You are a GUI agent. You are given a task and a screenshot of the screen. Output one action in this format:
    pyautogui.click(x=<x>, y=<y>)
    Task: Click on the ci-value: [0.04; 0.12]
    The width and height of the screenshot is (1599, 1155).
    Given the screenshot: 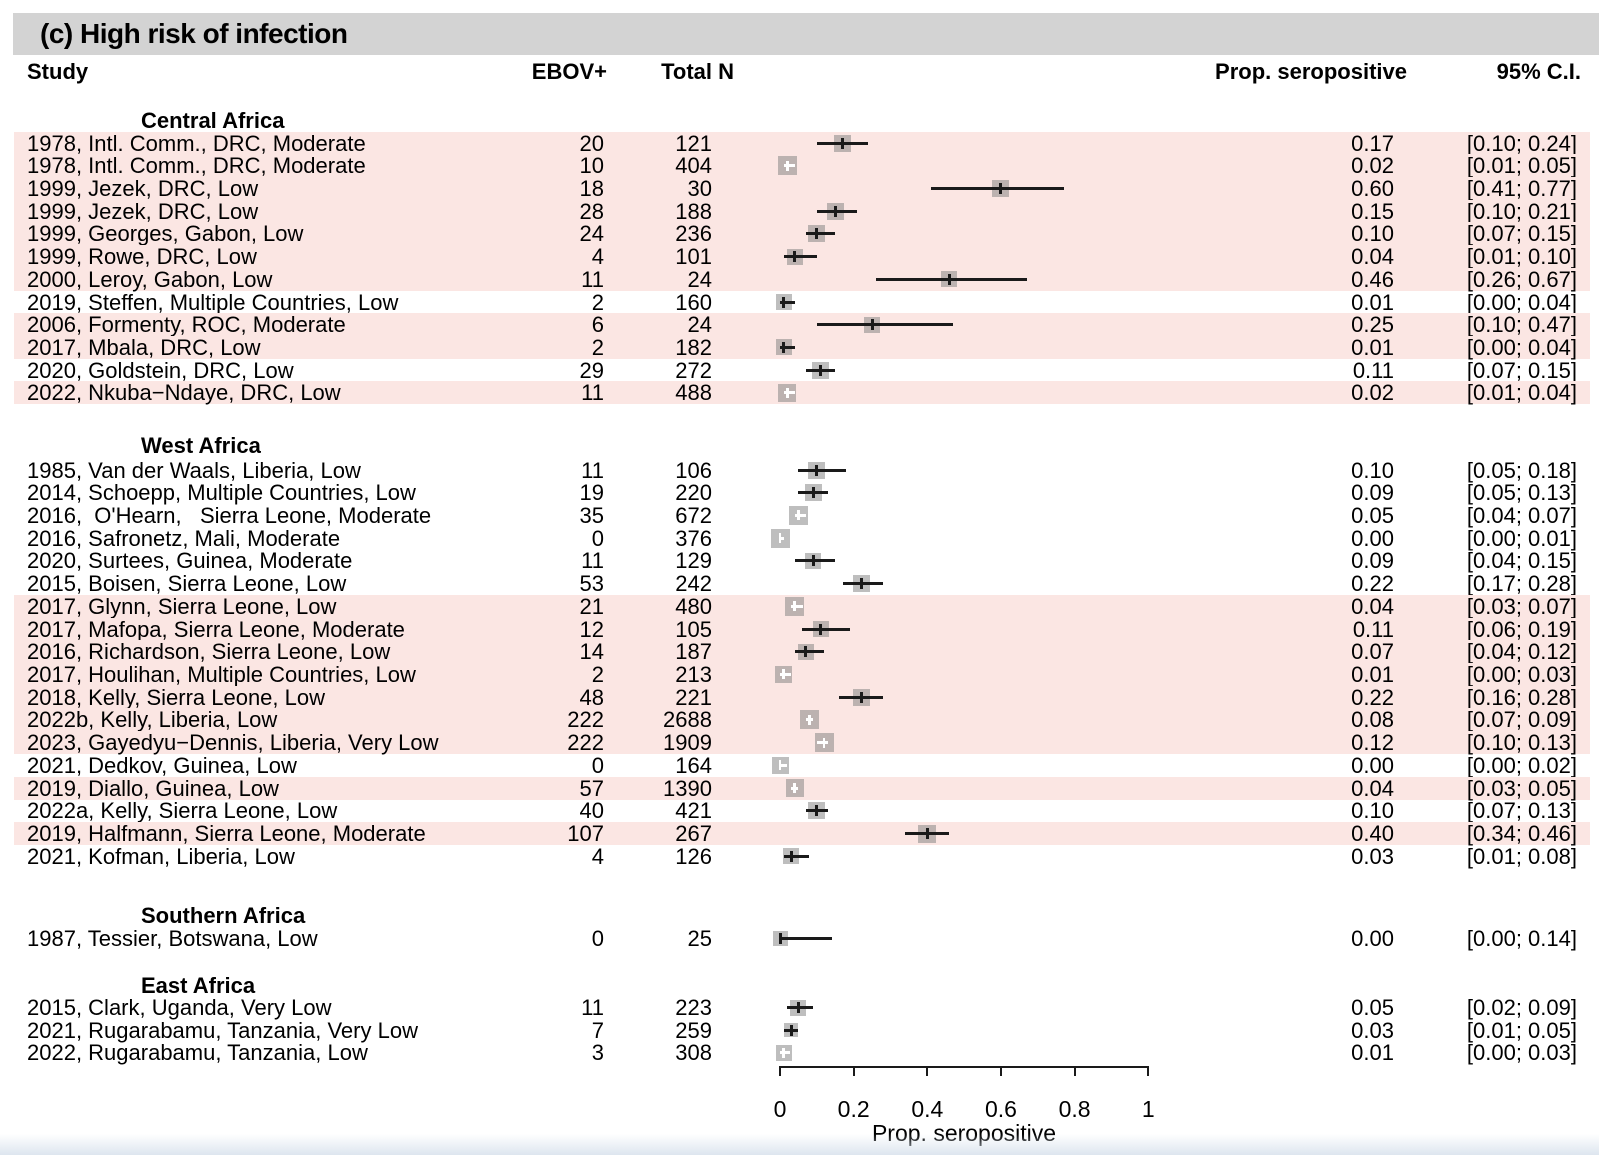 What is the action you would take?
    pyautogui.click(x=1521, y=652)
    